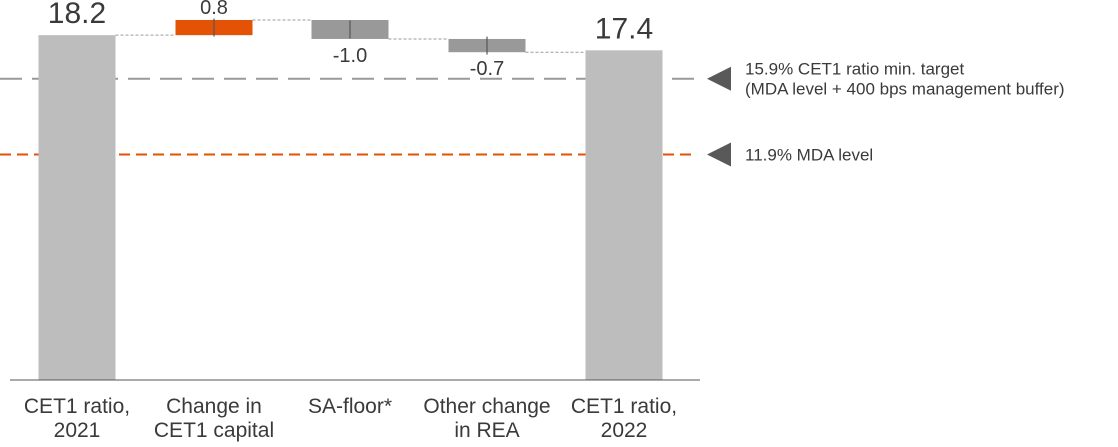  I want to click on reference-label-2-line-1: 11.9% MDA level, so click(809, 155).